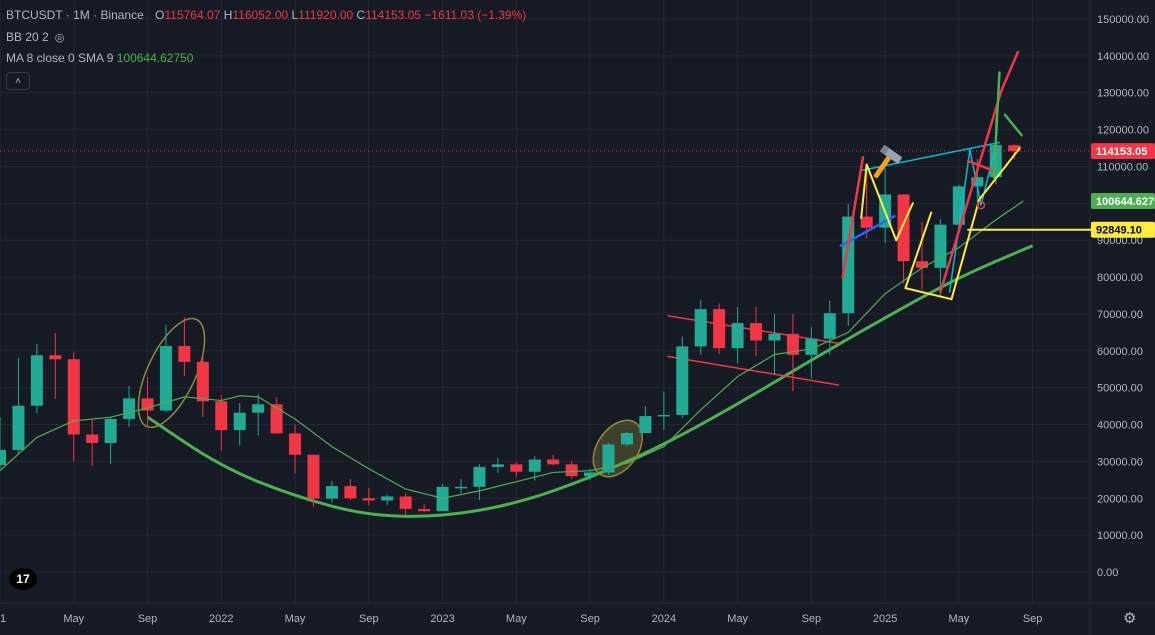 This screenshot has width=1155, height=635. I want to click on ma-value: 100644.62750, so click(155, 58).